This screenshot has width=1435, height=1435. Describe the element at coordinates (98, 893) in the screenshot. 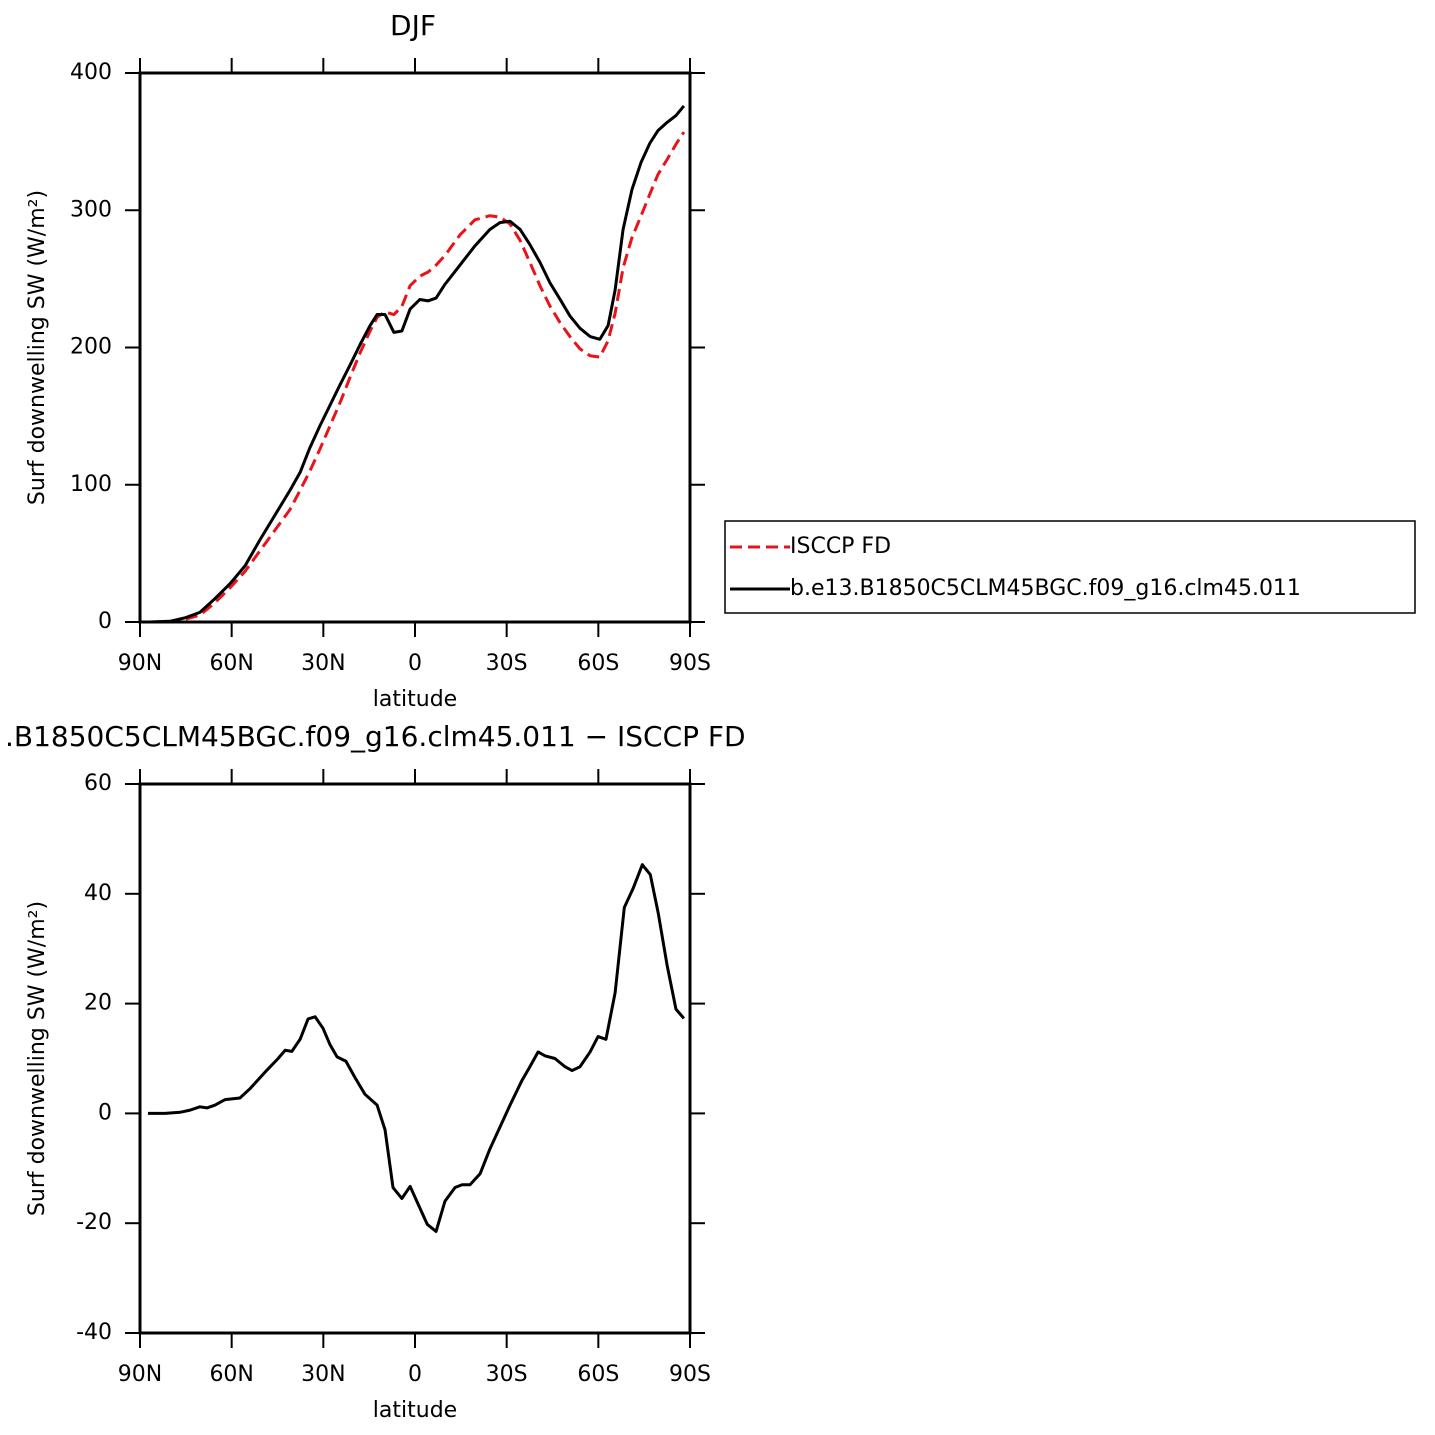

I see `y-tick-label: 40` at that location.